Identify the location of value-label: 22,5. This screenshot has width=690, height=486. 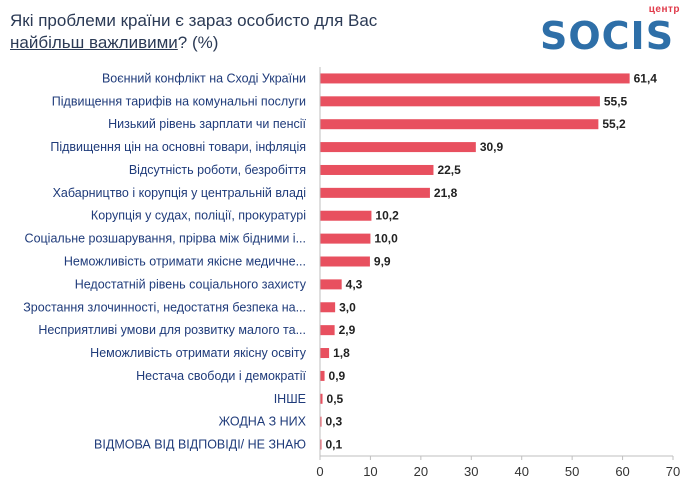
(449, 170).